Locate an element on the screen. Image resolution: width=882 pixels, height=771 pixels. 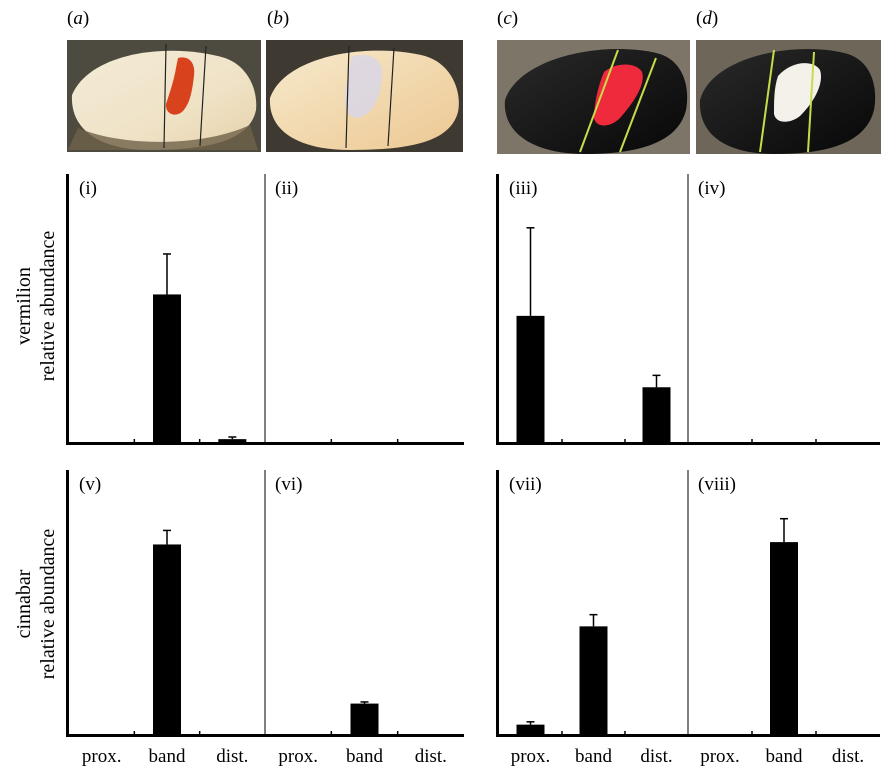
panel-label-vi: (vi) is located at coordinates (288, 484).